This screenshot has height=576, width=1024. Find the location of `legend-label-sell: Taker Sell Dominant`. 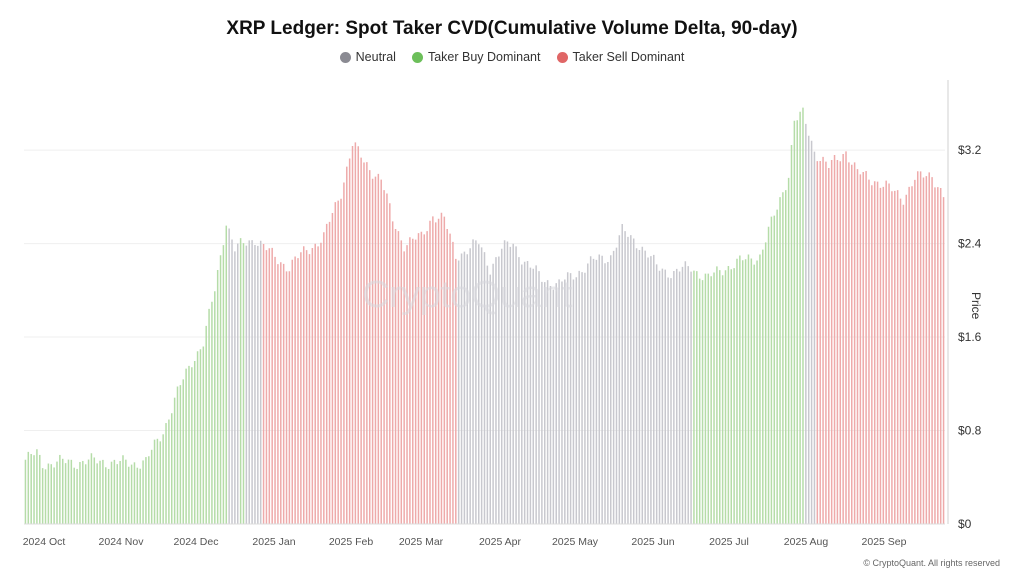

legend-label-sell: Taker Sell Dominant is located at coordinates (628, 57).